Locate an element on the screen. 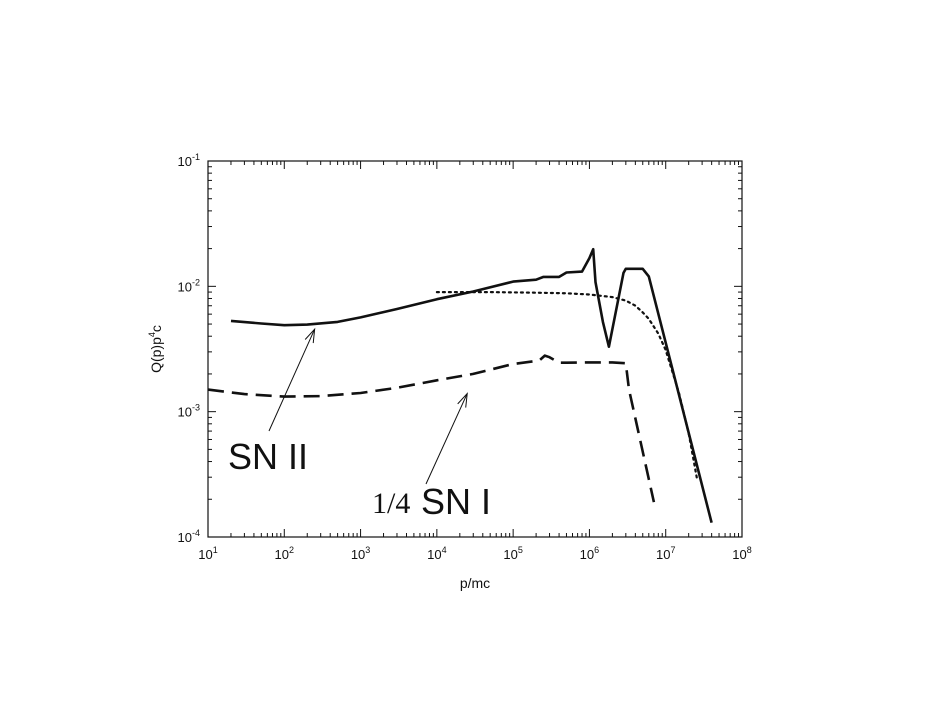  annotation-sn1-label: SN I is located at coordinates (456, 501).